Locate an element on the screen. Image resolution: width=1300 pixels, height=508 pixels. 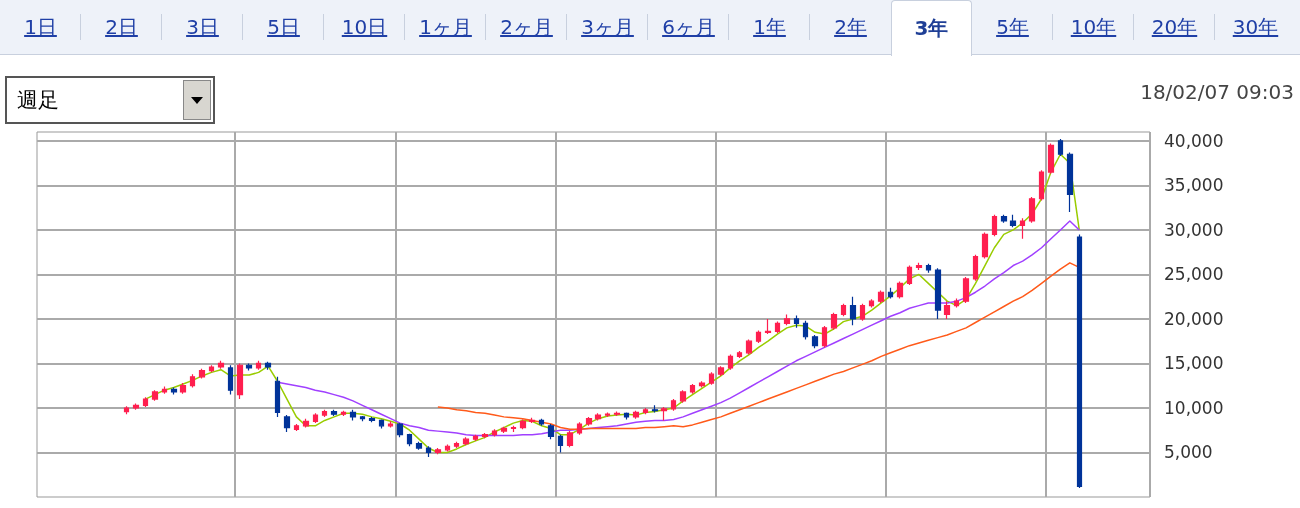
text: 2年 is located at coordinates (850, 27).